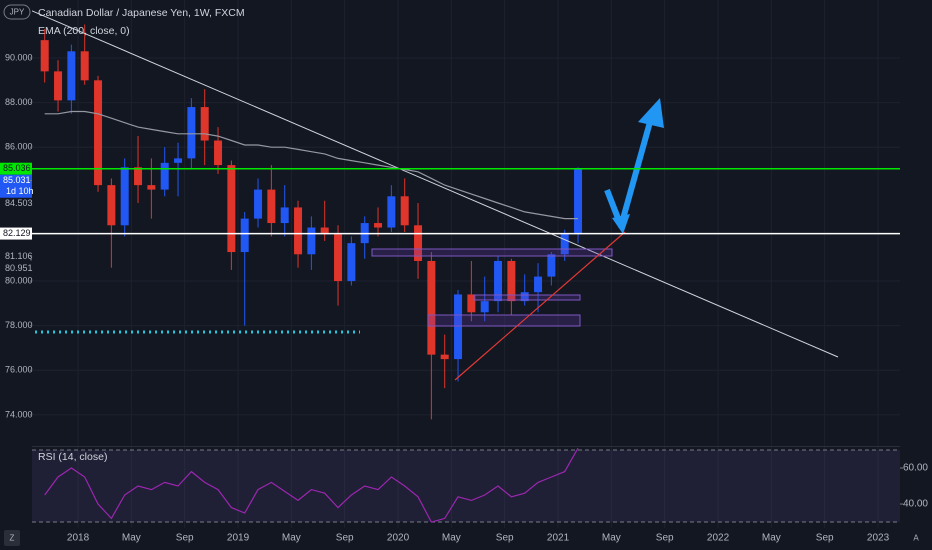 Image resolution: width=932 pixels, height=550 pixels. I want to click on price-label: 82.129, so click(17, 233).